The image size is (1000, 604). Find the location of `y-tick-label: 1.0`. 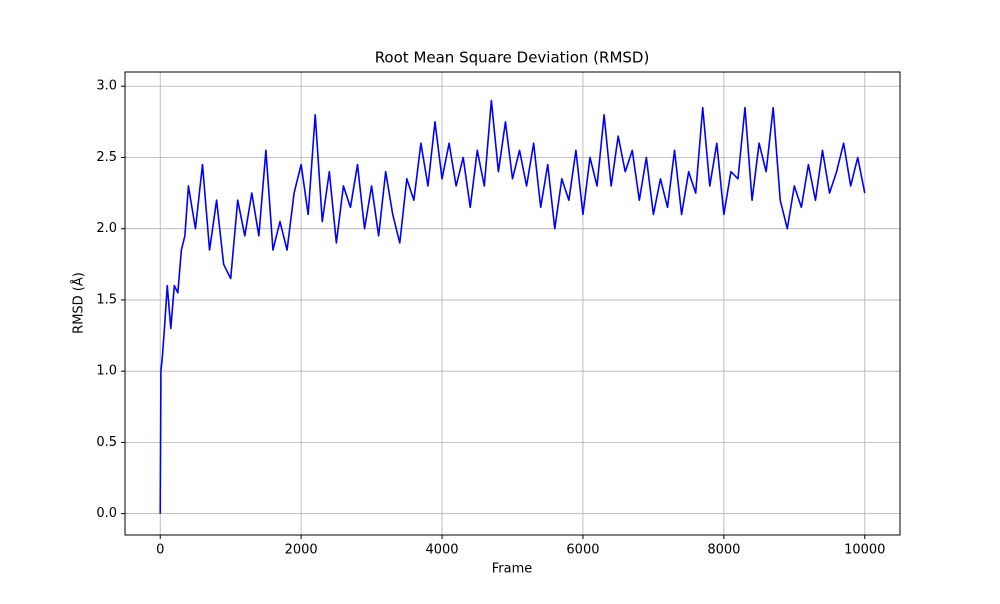

y-tick-label: 1.0 is located at coordinates (106, 371).